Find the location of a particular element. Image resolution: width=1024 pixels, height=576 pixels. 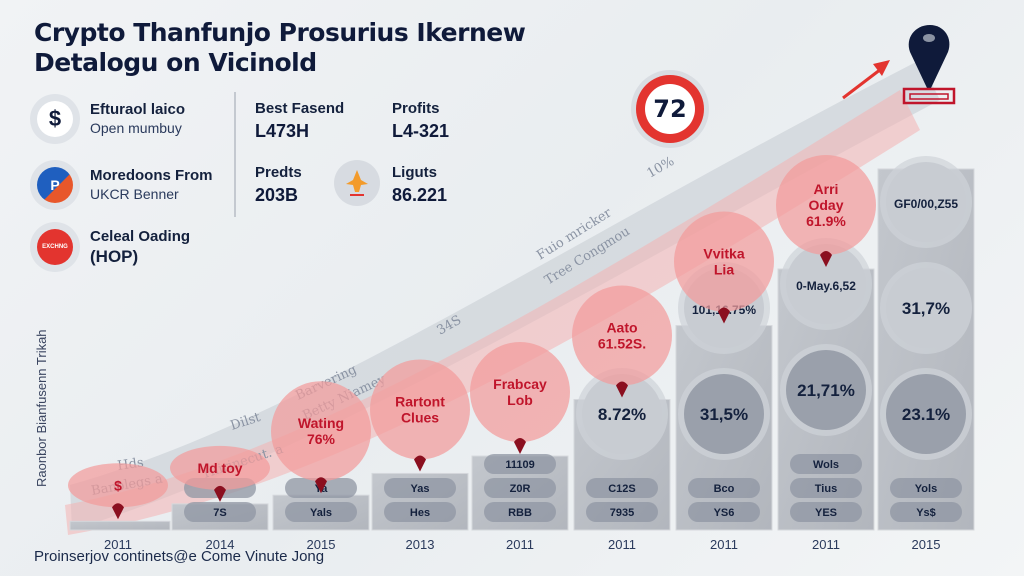

bar-pill-label: Z0R is located at coordinates (520, 489).